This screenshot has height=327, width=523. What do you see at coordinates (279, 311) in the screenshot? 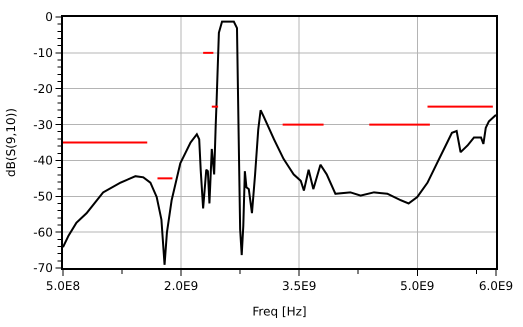
I see `x-axis-title: Freq [Hz]` at bounding box center [279, 311].